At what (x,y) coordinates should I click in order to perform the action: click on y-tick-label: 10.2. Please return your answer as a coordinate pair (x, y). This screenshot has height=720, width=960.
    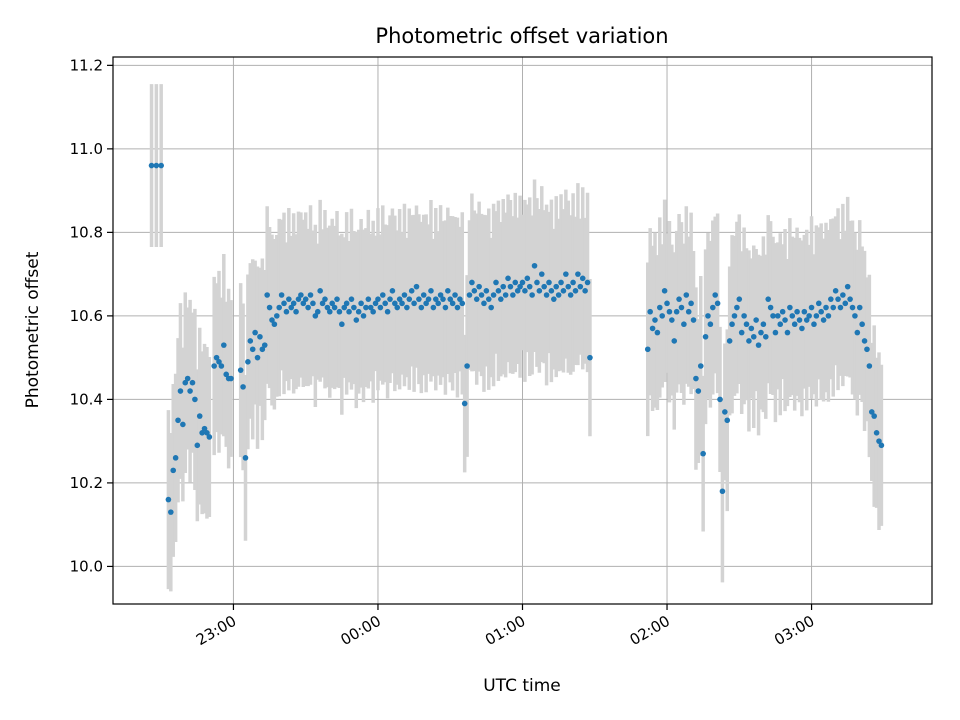
    Looking at the image, I should click on (86, 483).